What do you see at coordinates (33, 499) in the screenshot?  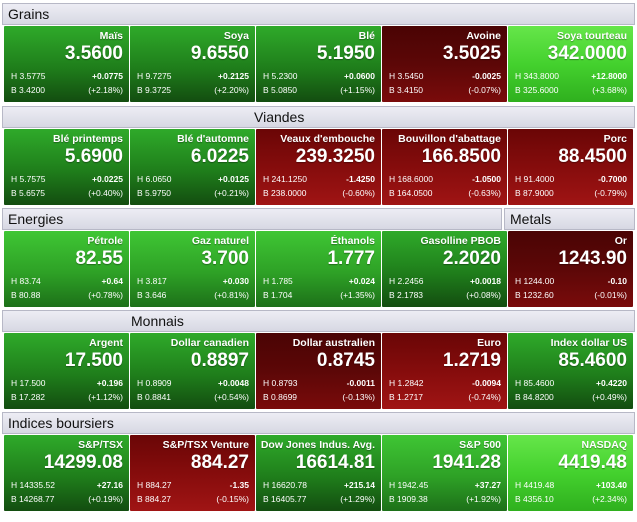 I see `tile-low: B 14268.77` at bounding box center [33, 499].